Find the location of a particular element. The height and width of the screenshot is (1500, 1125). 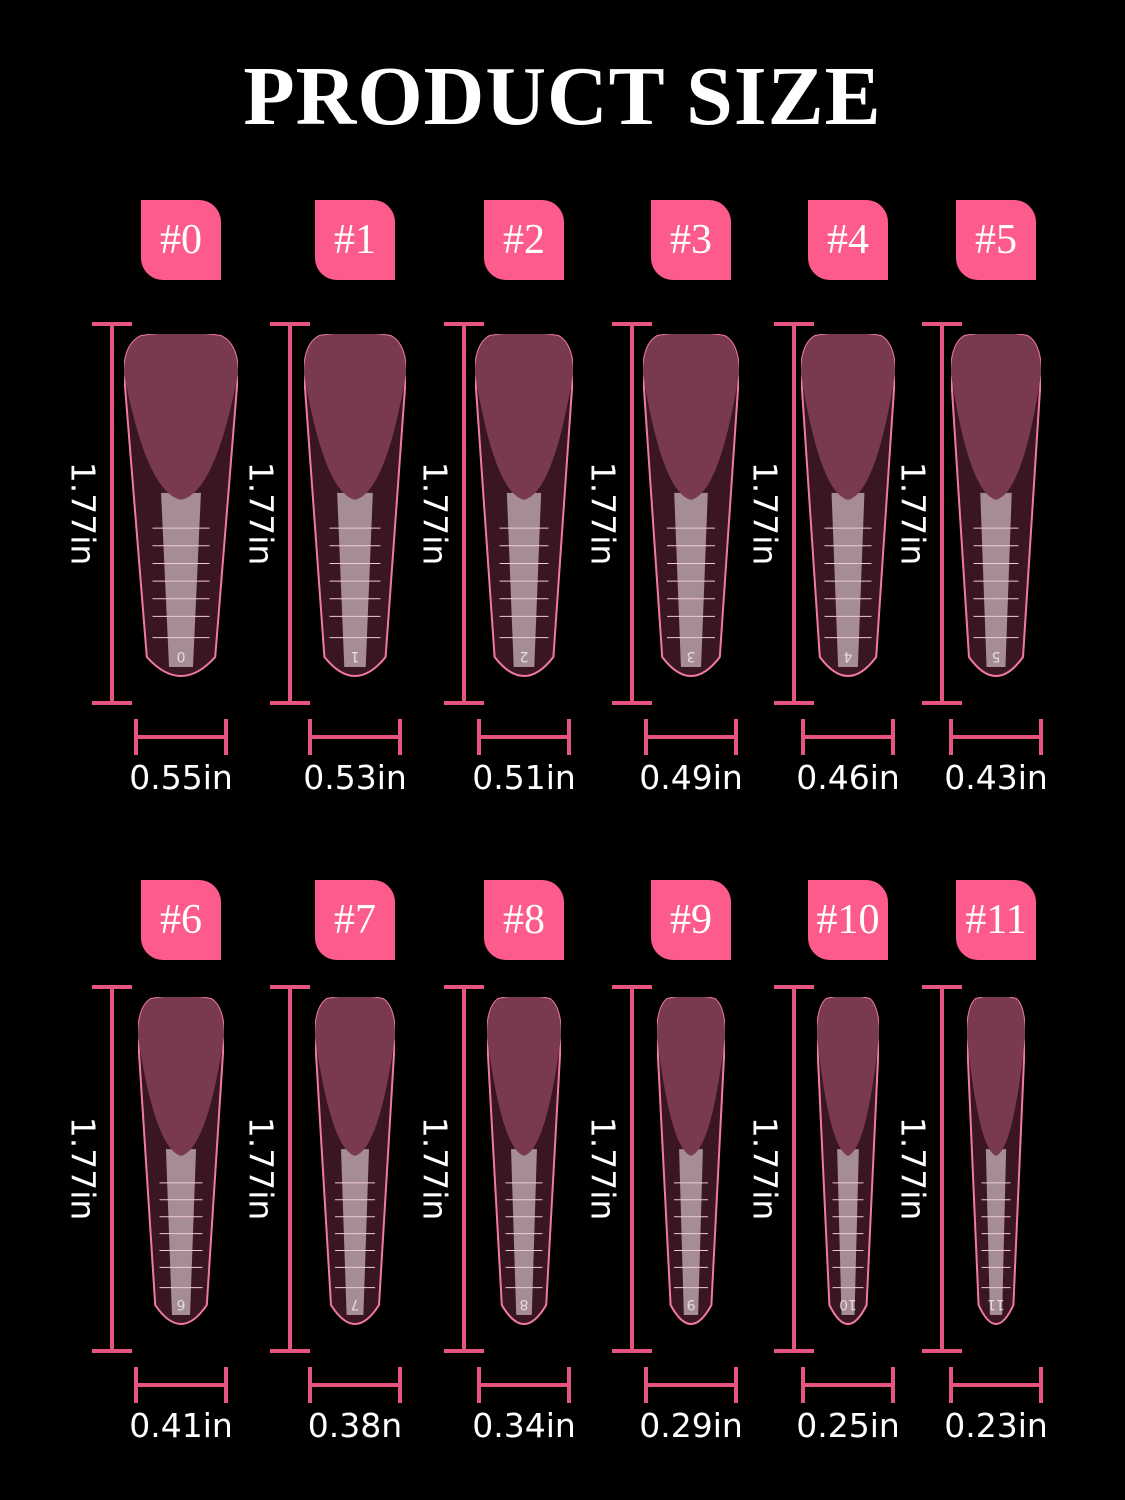

nail-tip-image: 4 is located at coordinates (848, 511).